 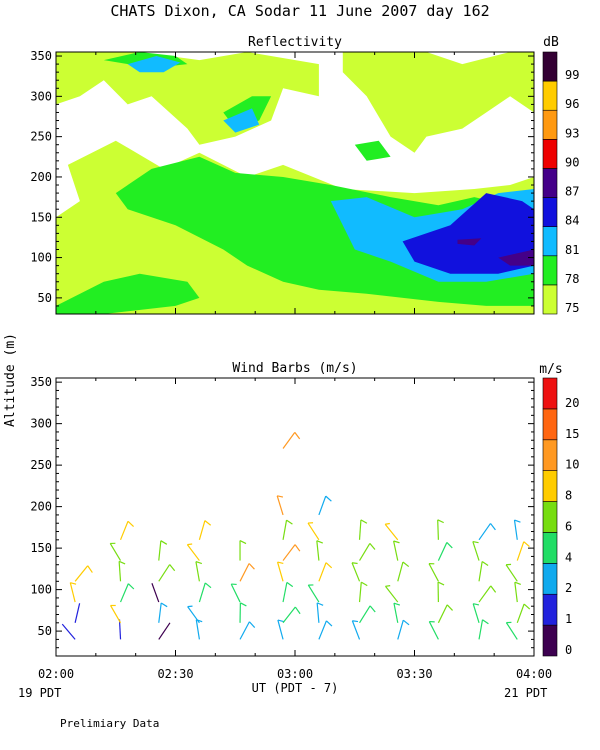 What do you see at coordinates (41, 217) in the screenshot?
I see `y-tick-label: 150` at bounding box center [41, 217].